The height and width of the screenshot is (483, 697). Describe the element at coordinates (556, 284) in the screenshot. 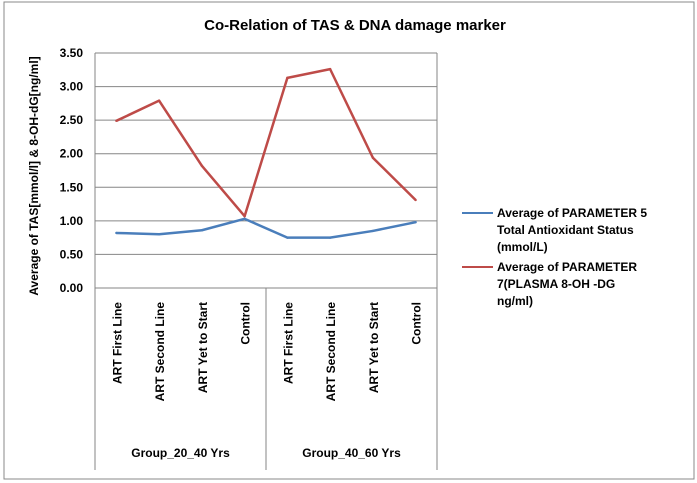

I see `legend-label: 7(PLASMA 8-OH -DG` at that location.